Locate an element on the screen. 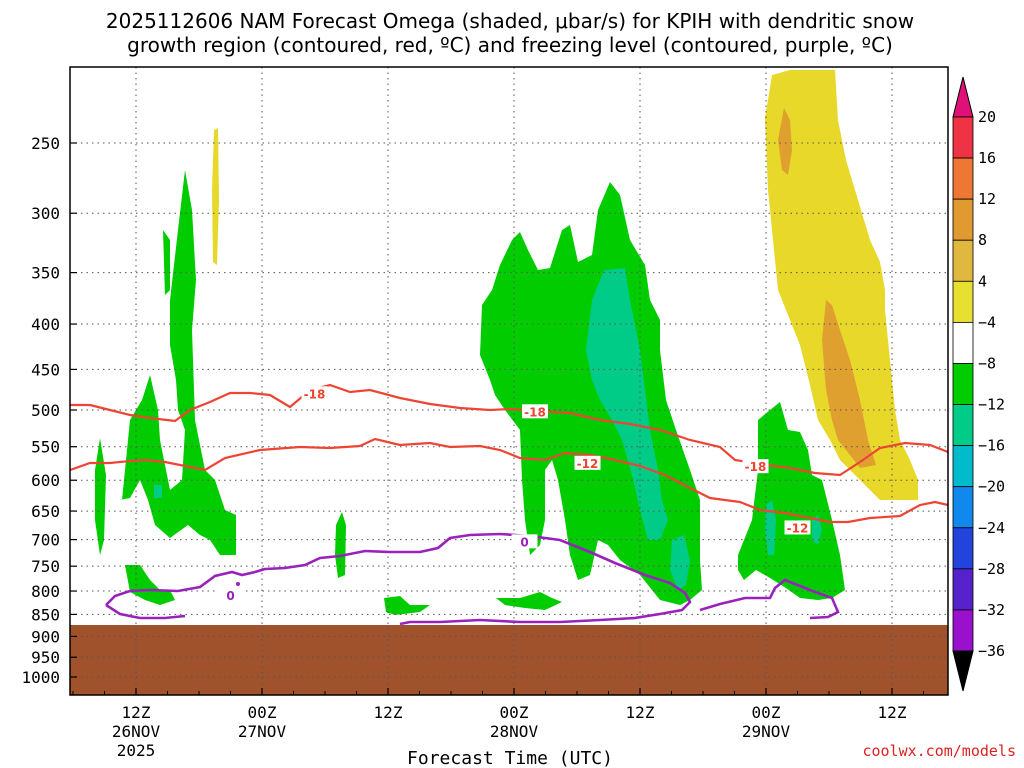  x-tick-label-date: 26NOV is located at coordinates (136, 731).